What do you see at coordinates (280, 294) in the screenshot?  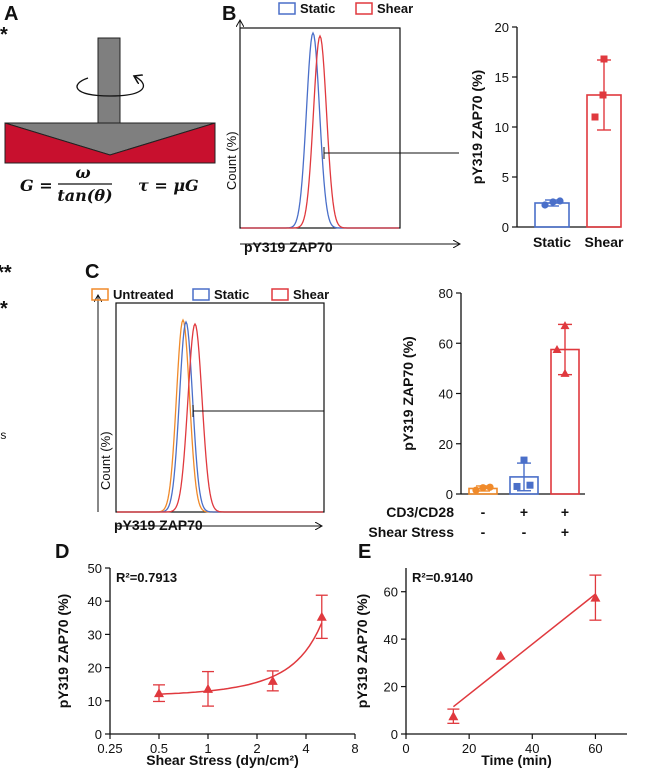 I see `legend-swatch-shear` at bounding box center [280, 294].